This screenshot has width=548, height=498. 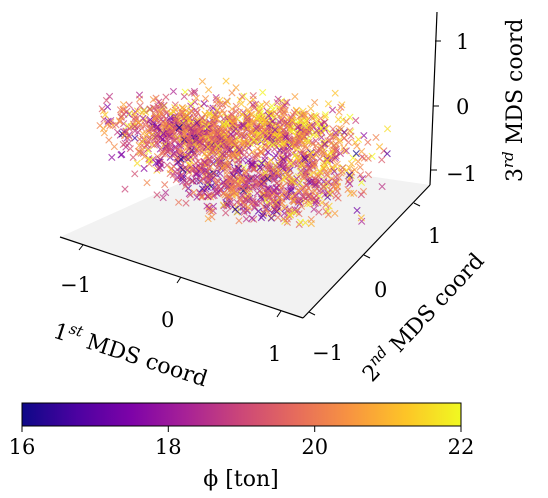 What do you see at coordinates (168, 447) in the screenshot?
I see `colorbar-tick-label: 18` at bounding box center [168, 447].